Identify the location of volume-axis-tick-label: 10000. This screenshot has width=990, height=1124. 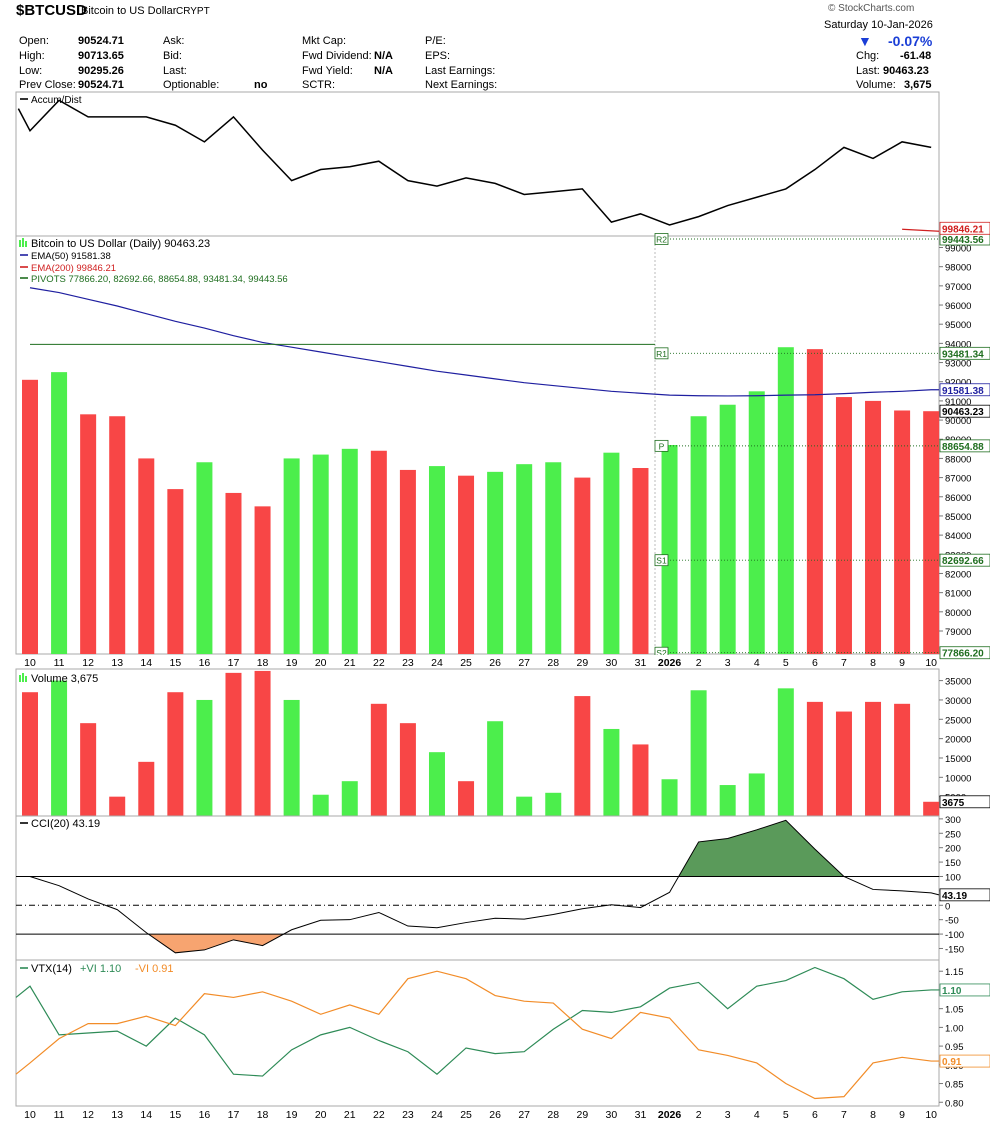
(958, 778).